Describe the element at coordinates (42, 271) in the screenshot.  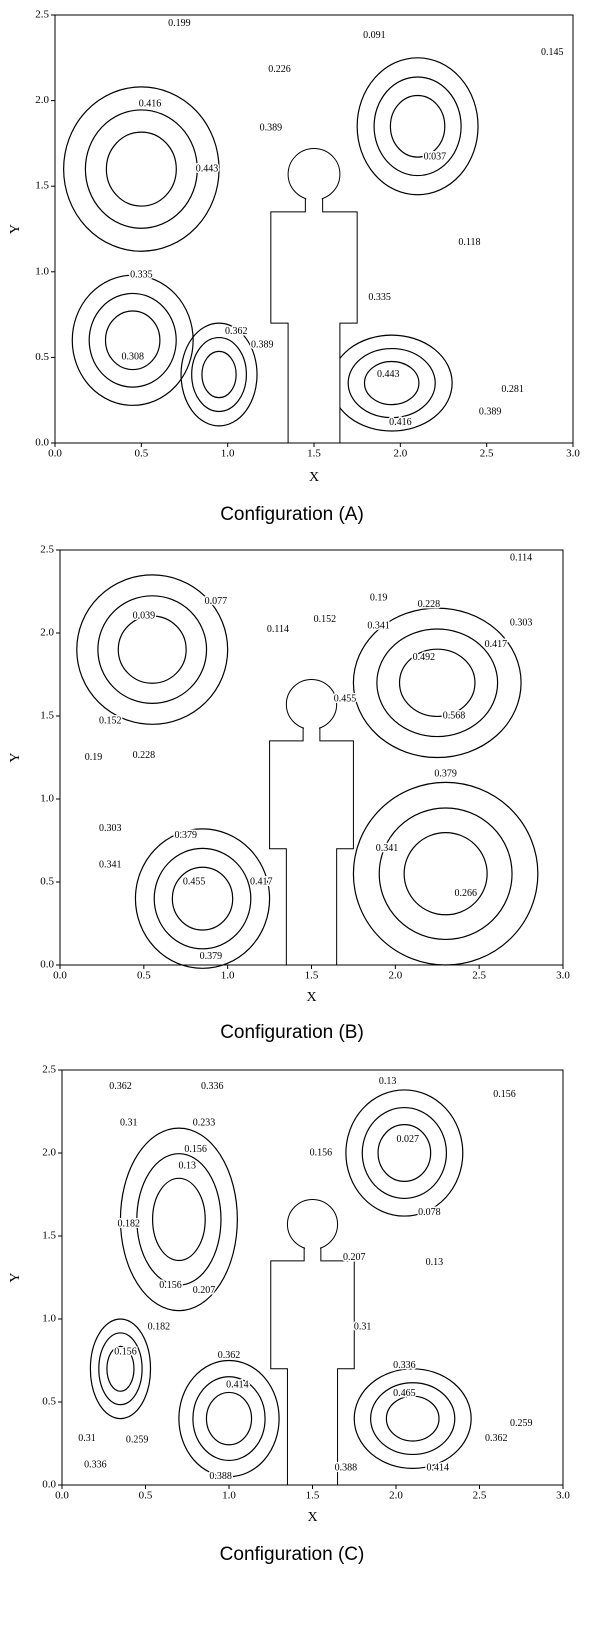
I see `y-tick-label: 1.0` at that location.